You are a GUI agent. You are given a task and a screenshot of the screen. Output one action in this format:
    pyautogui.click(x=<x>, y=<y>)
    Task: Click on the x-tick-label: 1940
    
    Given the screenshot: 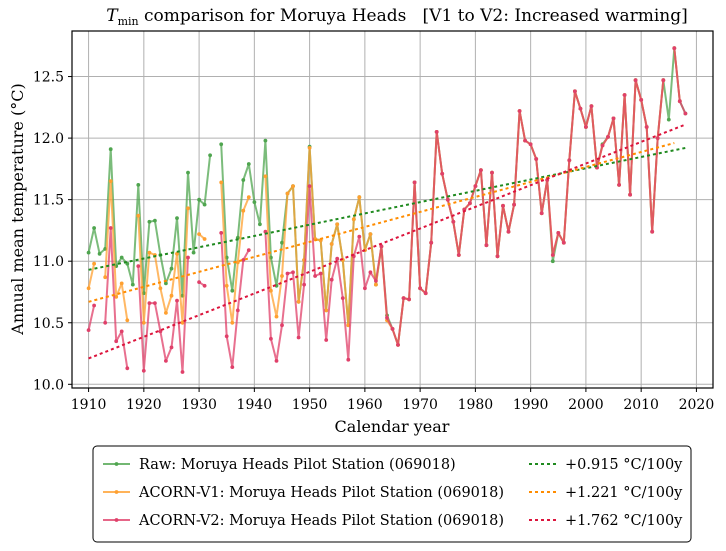 What is the action you would take?
    pyautogui.click(x=255, y=405)
    